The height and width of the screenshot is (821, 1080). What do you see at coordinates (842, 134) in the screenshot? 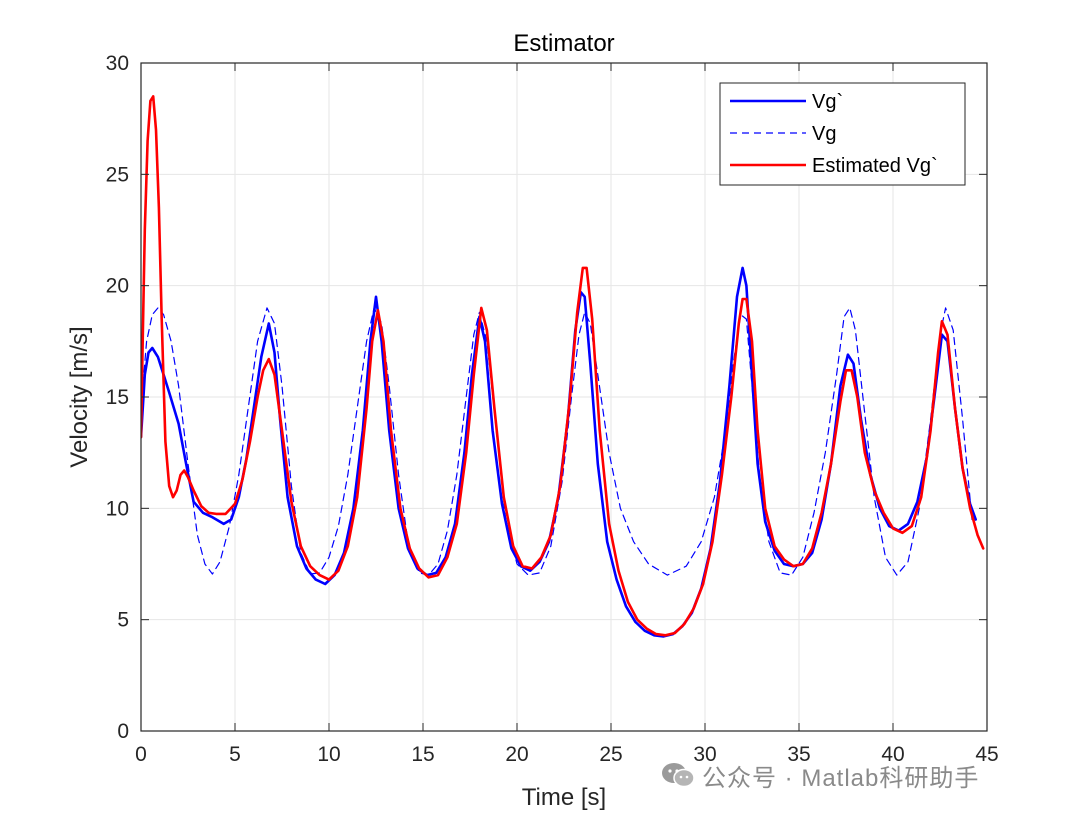
I see `legend: Vg` Vg Estimated Vg`` at bounding box center [842, 134].